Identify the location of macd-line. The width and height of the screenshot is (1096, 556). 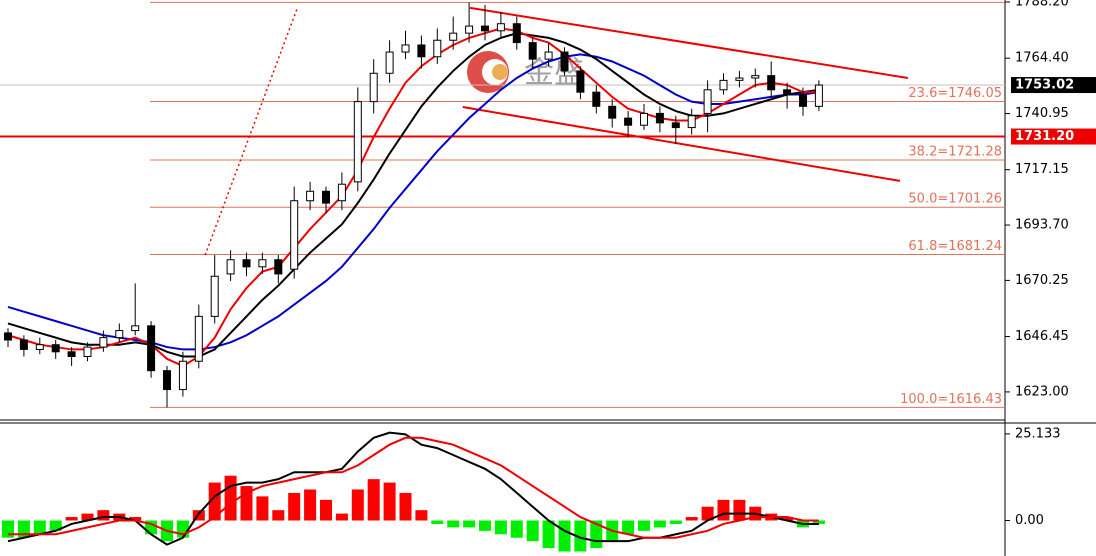
(413, 487).